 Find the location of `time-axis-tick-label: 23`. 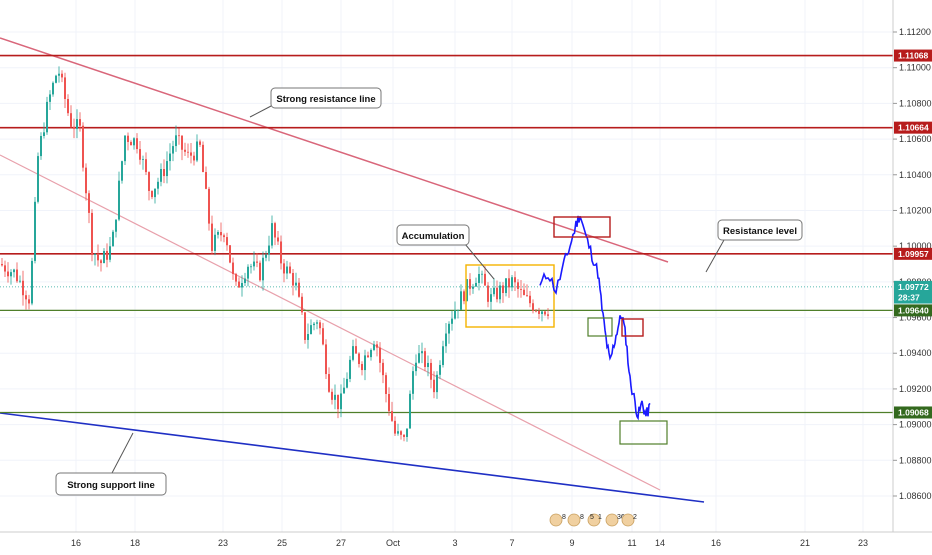

time-axis-tick-label: 23 is located at coordinates (223, 543).